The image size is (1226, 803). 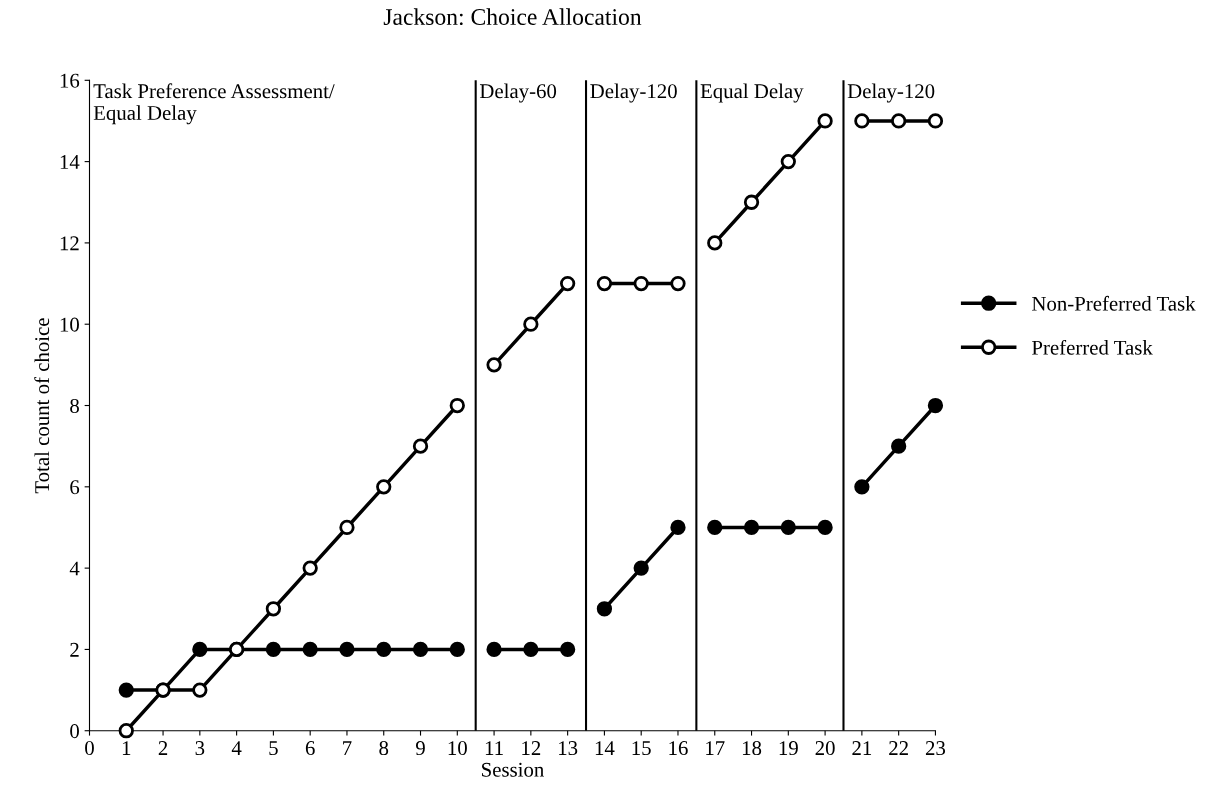 I want to click on x-tick-label: 1, so click(x=126, y=748).